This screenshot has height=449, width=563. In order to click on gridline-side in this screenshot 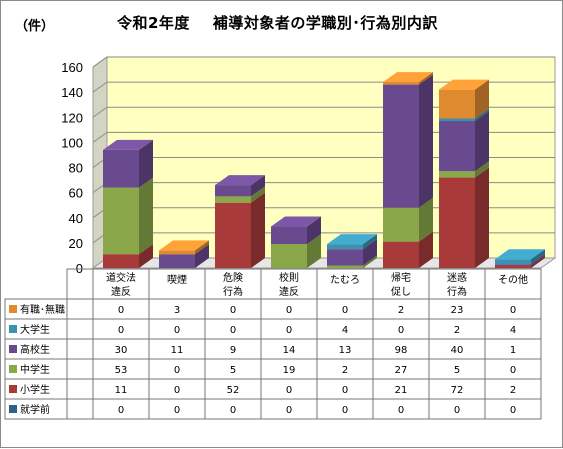, I will do `click(100, 87)`.